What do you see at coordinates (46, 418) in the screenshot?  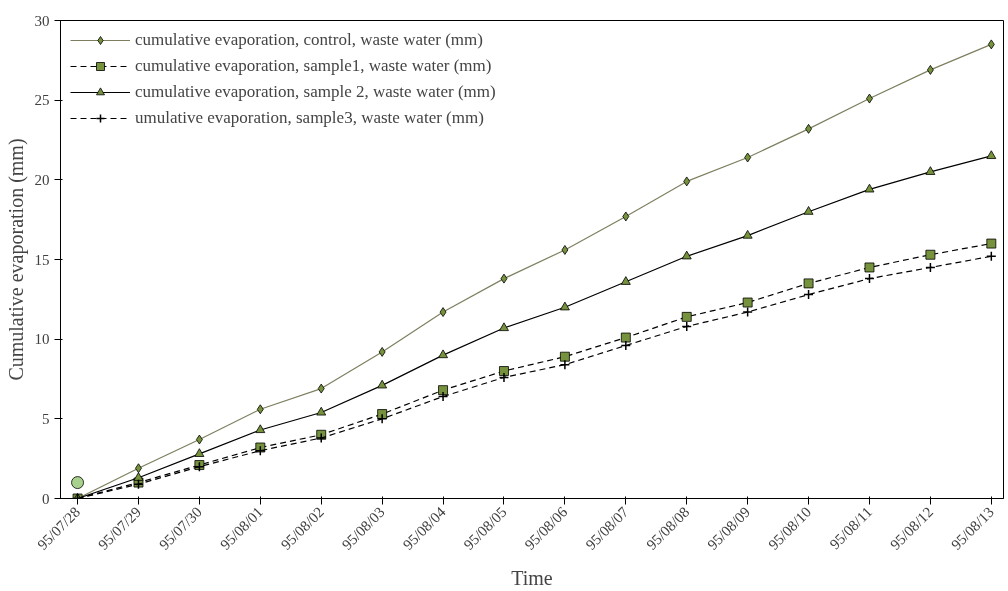 I see `y-tick-label: 5` at bounding box center [46, 418].